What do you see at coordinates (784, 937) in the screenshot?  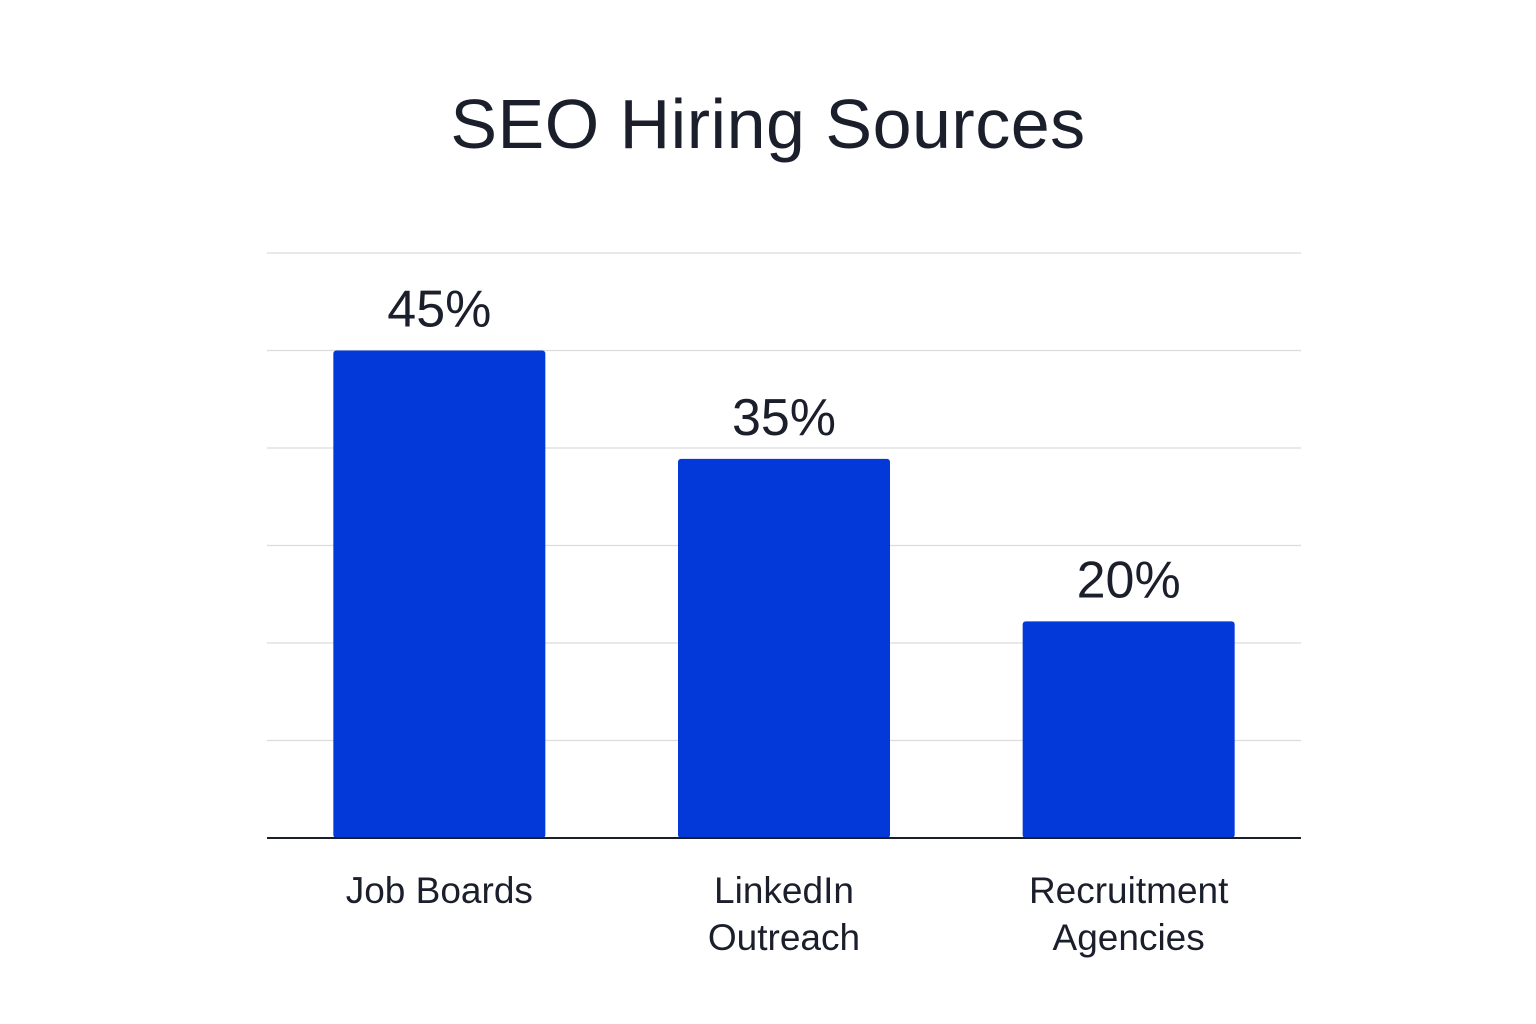 I see `category-label: Outreach` at bounding box center [784, 937].